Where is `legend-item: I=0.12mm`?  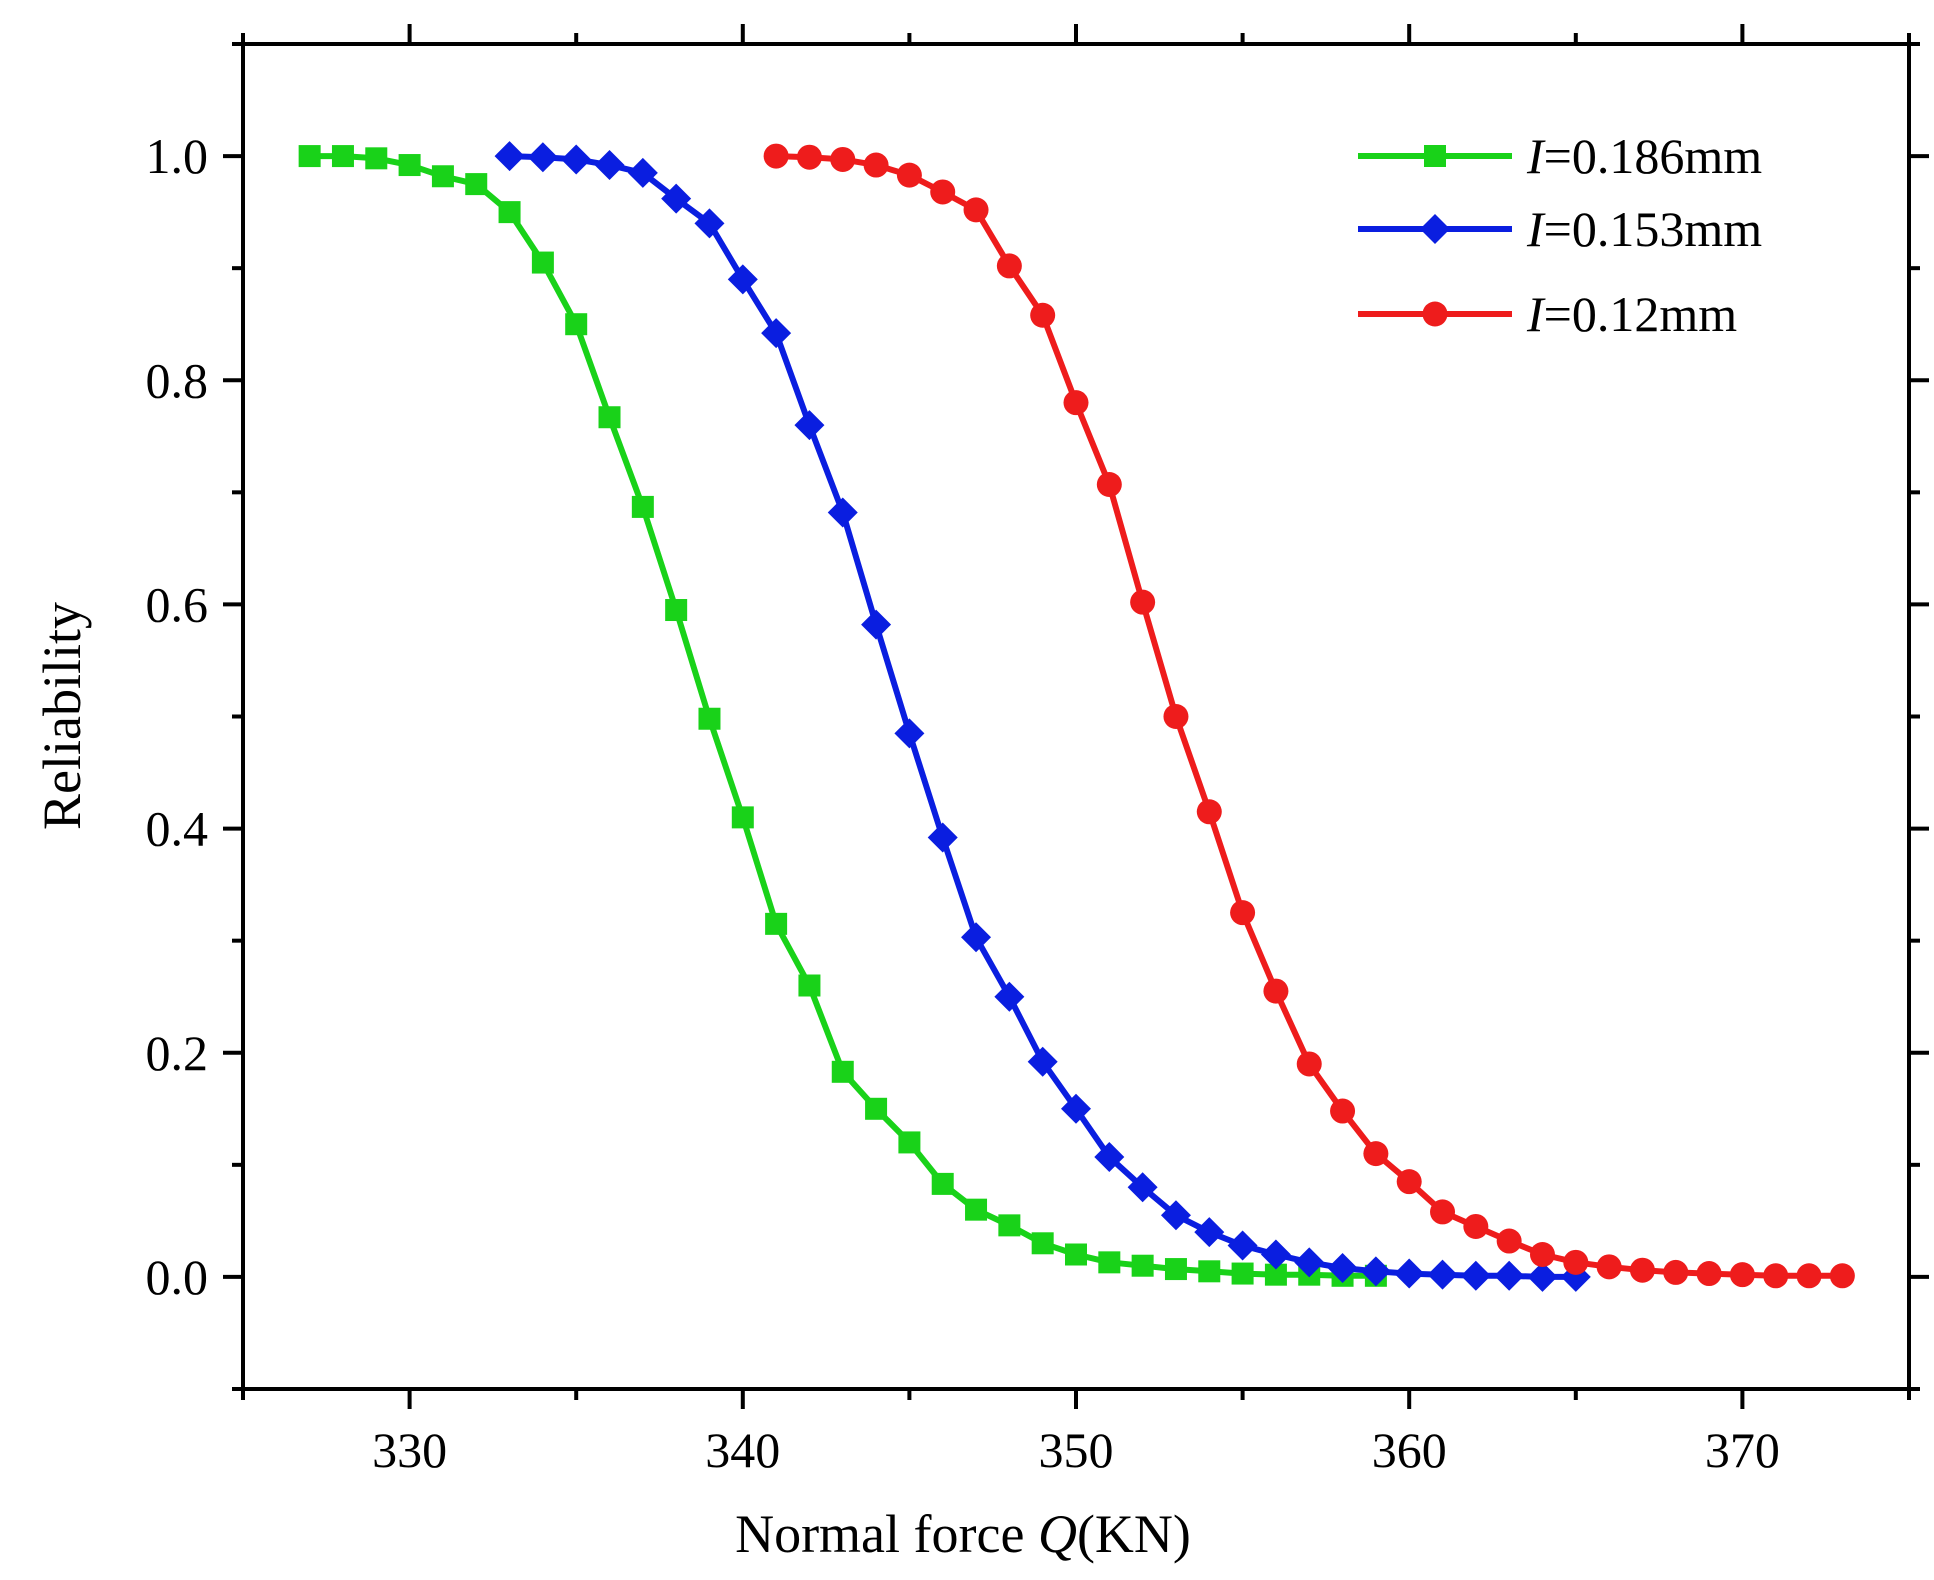 legend-item: I=0.12mm is located at coordinates (1547, 314).